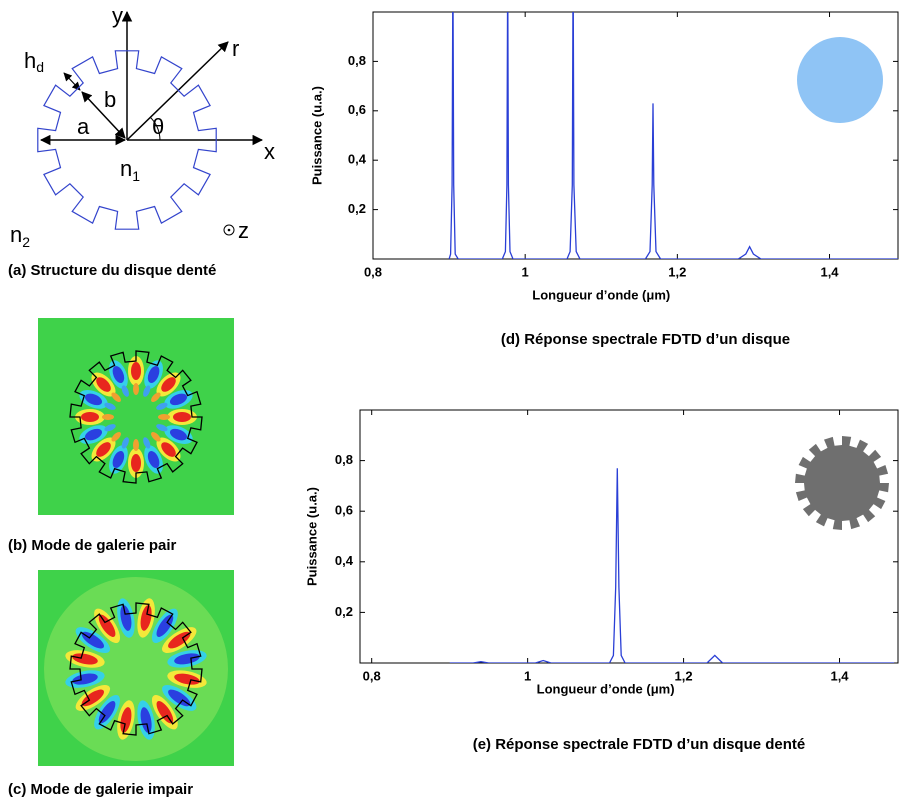 Image resolution: width=904 pixels, height=802 pixels. I want to click on field-map-odd, so click(136, 668).